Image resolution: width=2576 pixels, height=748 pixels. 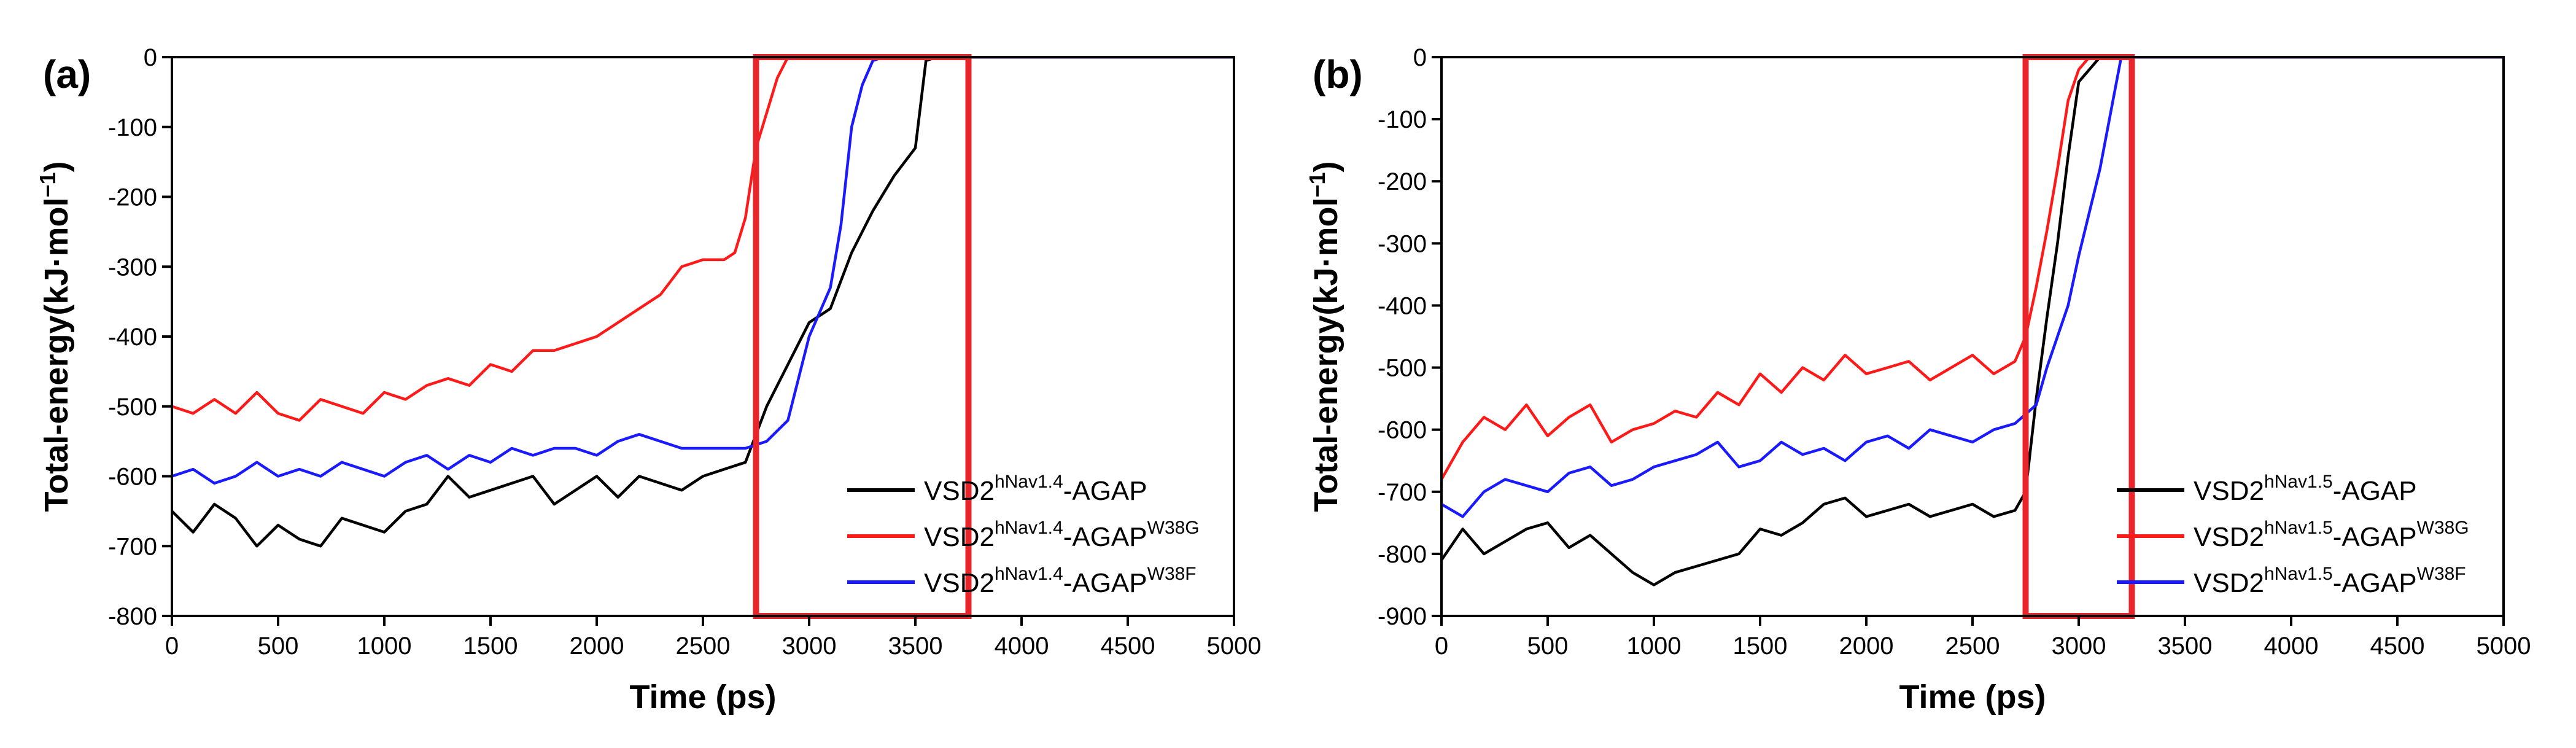 What do you see at coordinates (2331, 535) in the screenshot?
I see `legend-label-2: VSD2hNav1.5-AGAPW38G` at bounding box center [2331, 535].